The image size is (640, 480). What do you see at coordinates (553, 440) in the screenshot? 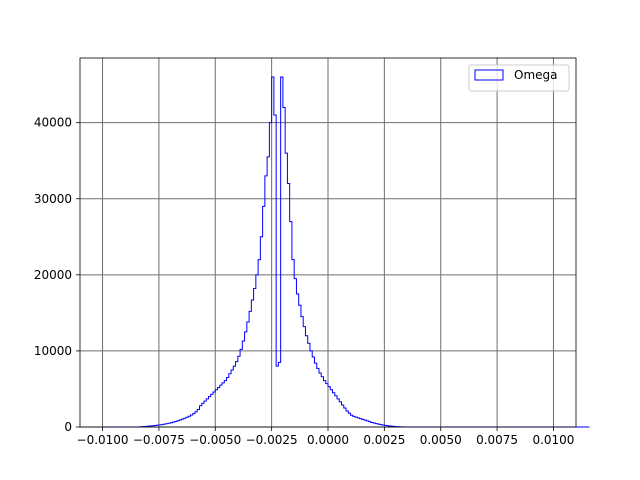
I see `x-tick-label-8: 0.0100` at bounding box center [553, 440].